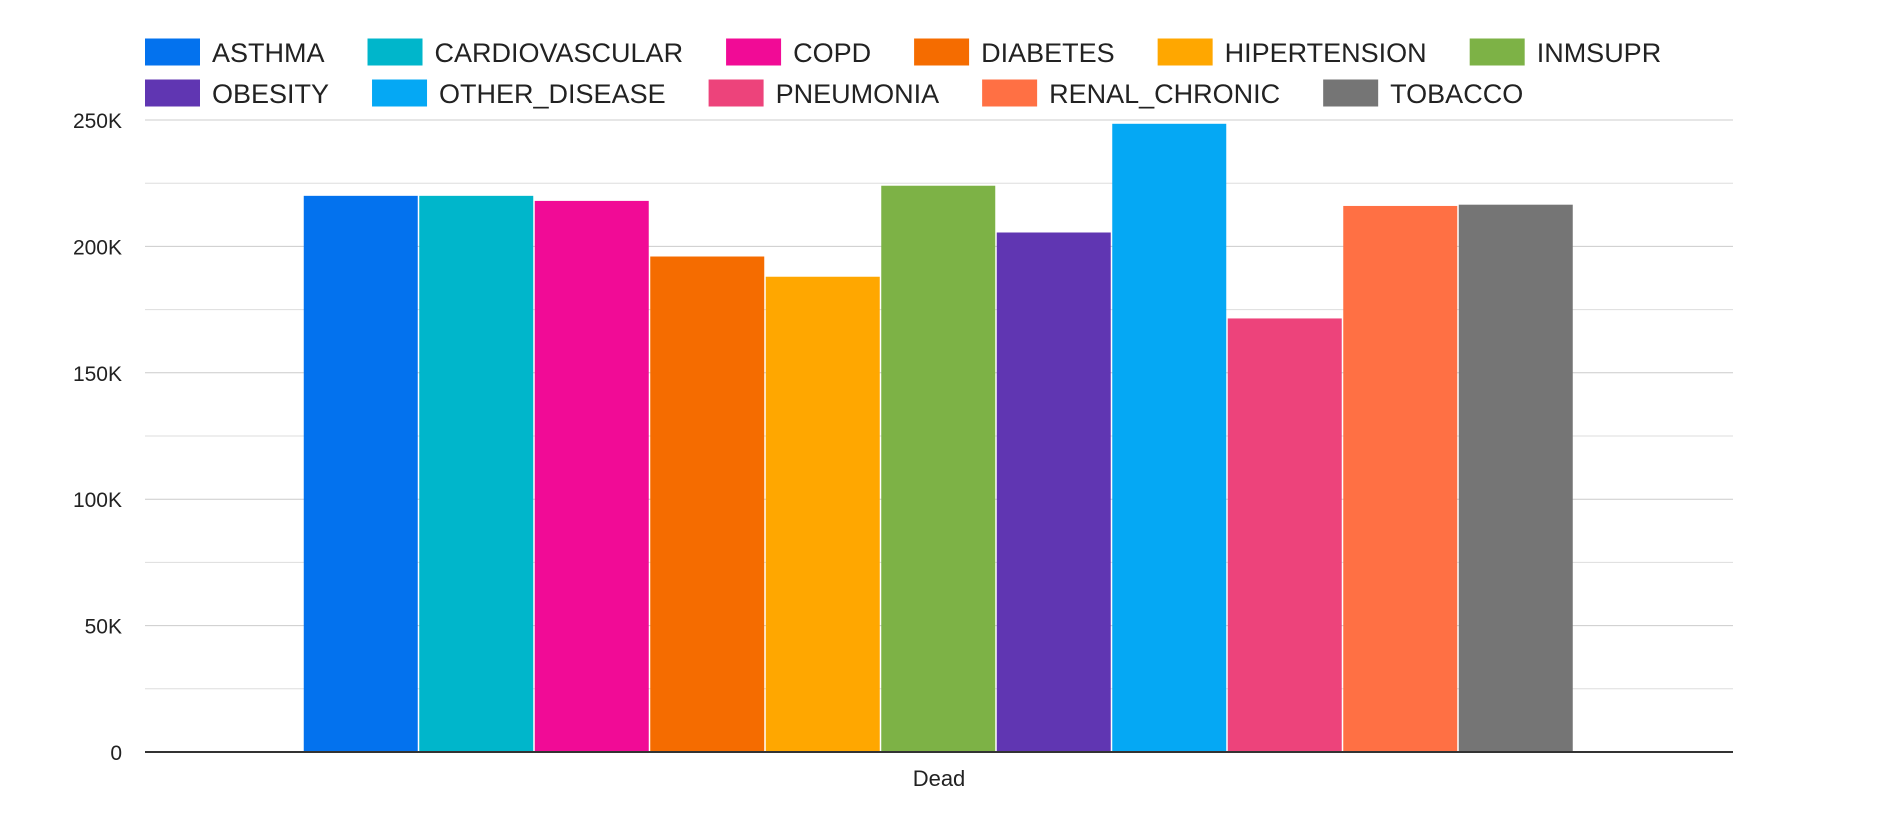 This screenshot has width=1882, height=830. What do you see at coordinates (552, 94) in the screenshot?
I see `legend-label: OTHER_DISEASE` at bounding box center [552, 94].